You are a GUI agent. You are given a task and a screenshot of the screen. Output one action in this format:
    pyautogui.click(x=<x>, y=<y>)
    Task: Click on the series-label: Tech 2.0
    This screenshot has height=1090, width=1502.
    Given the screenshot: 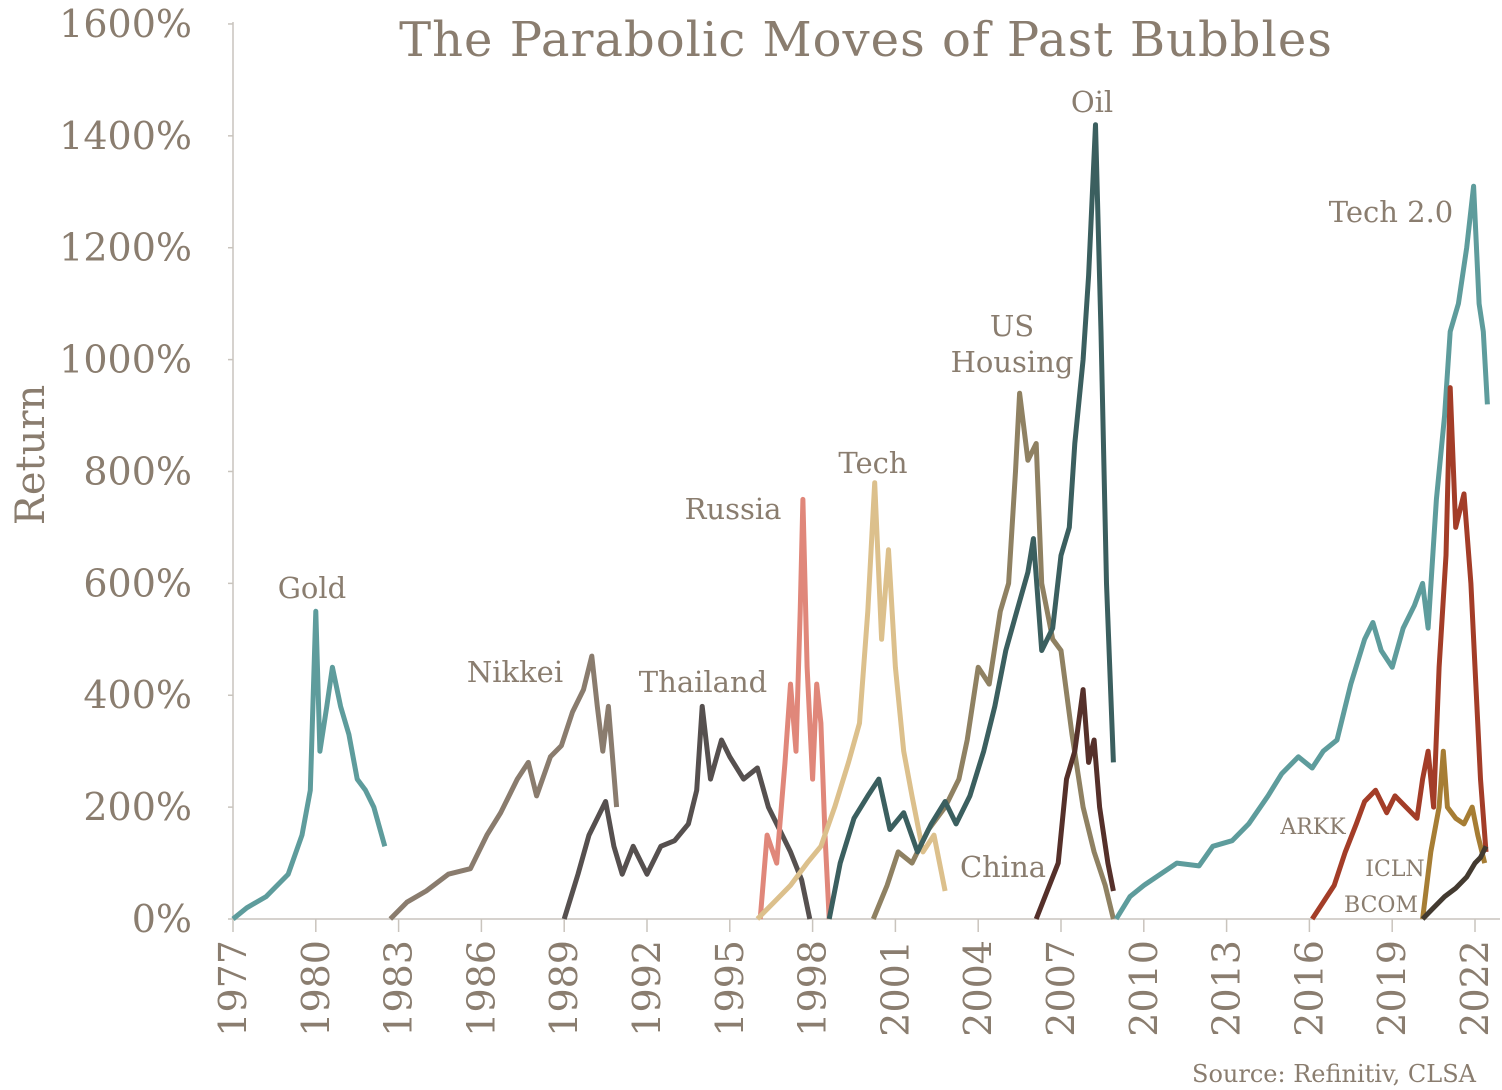 What is the action you would take?
    pyautogui.click(x=1391, y=212)
    